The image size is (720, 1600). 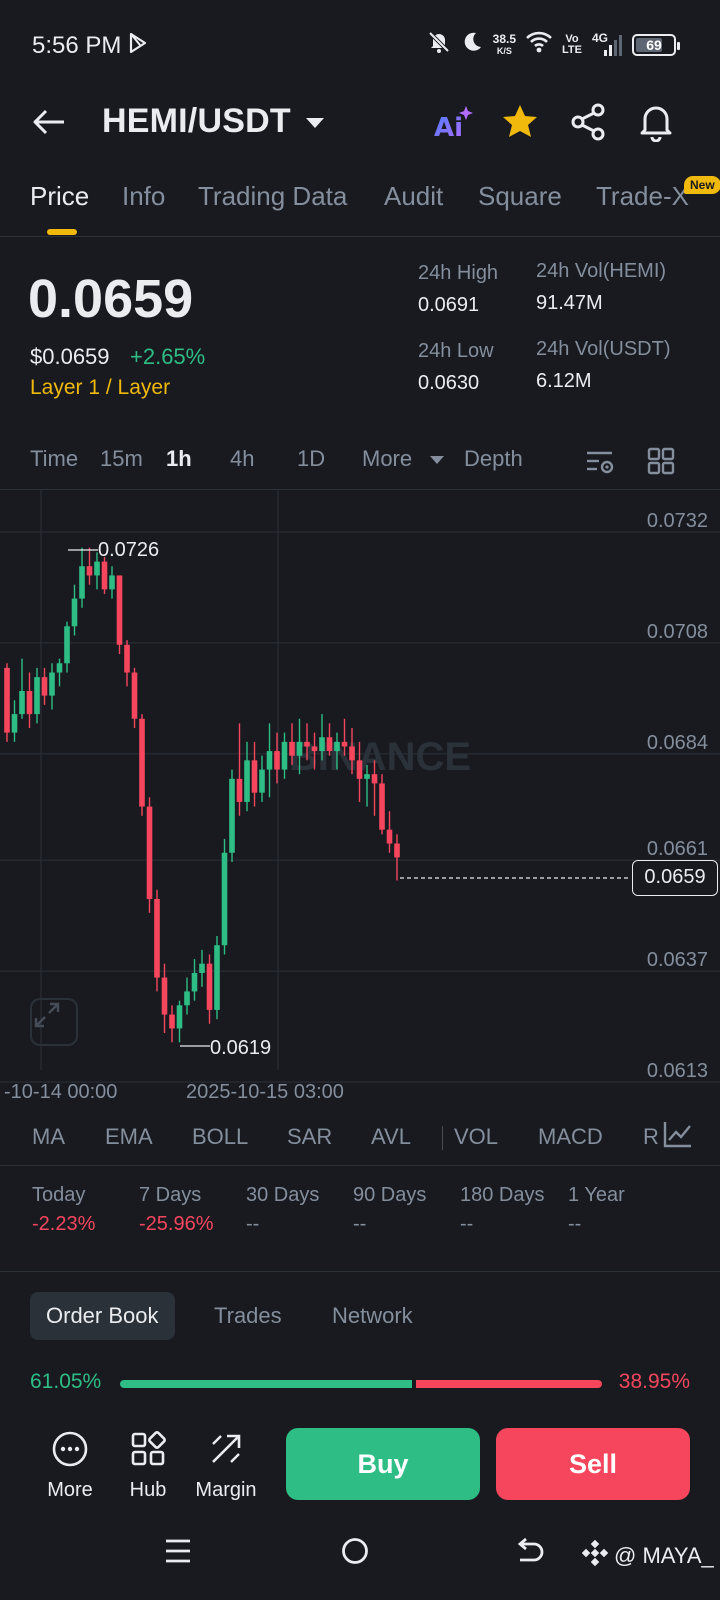 I want to click on interval-more: More, so click(x=387, y=458).